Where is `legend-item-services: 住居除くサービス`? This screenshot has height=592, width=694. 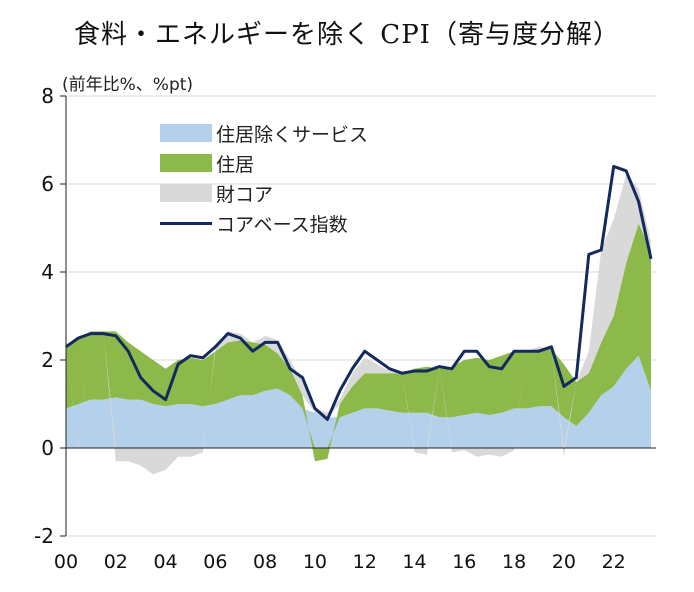 legend-item-services: 住居除くサービス is located at coordinates (264, 133).